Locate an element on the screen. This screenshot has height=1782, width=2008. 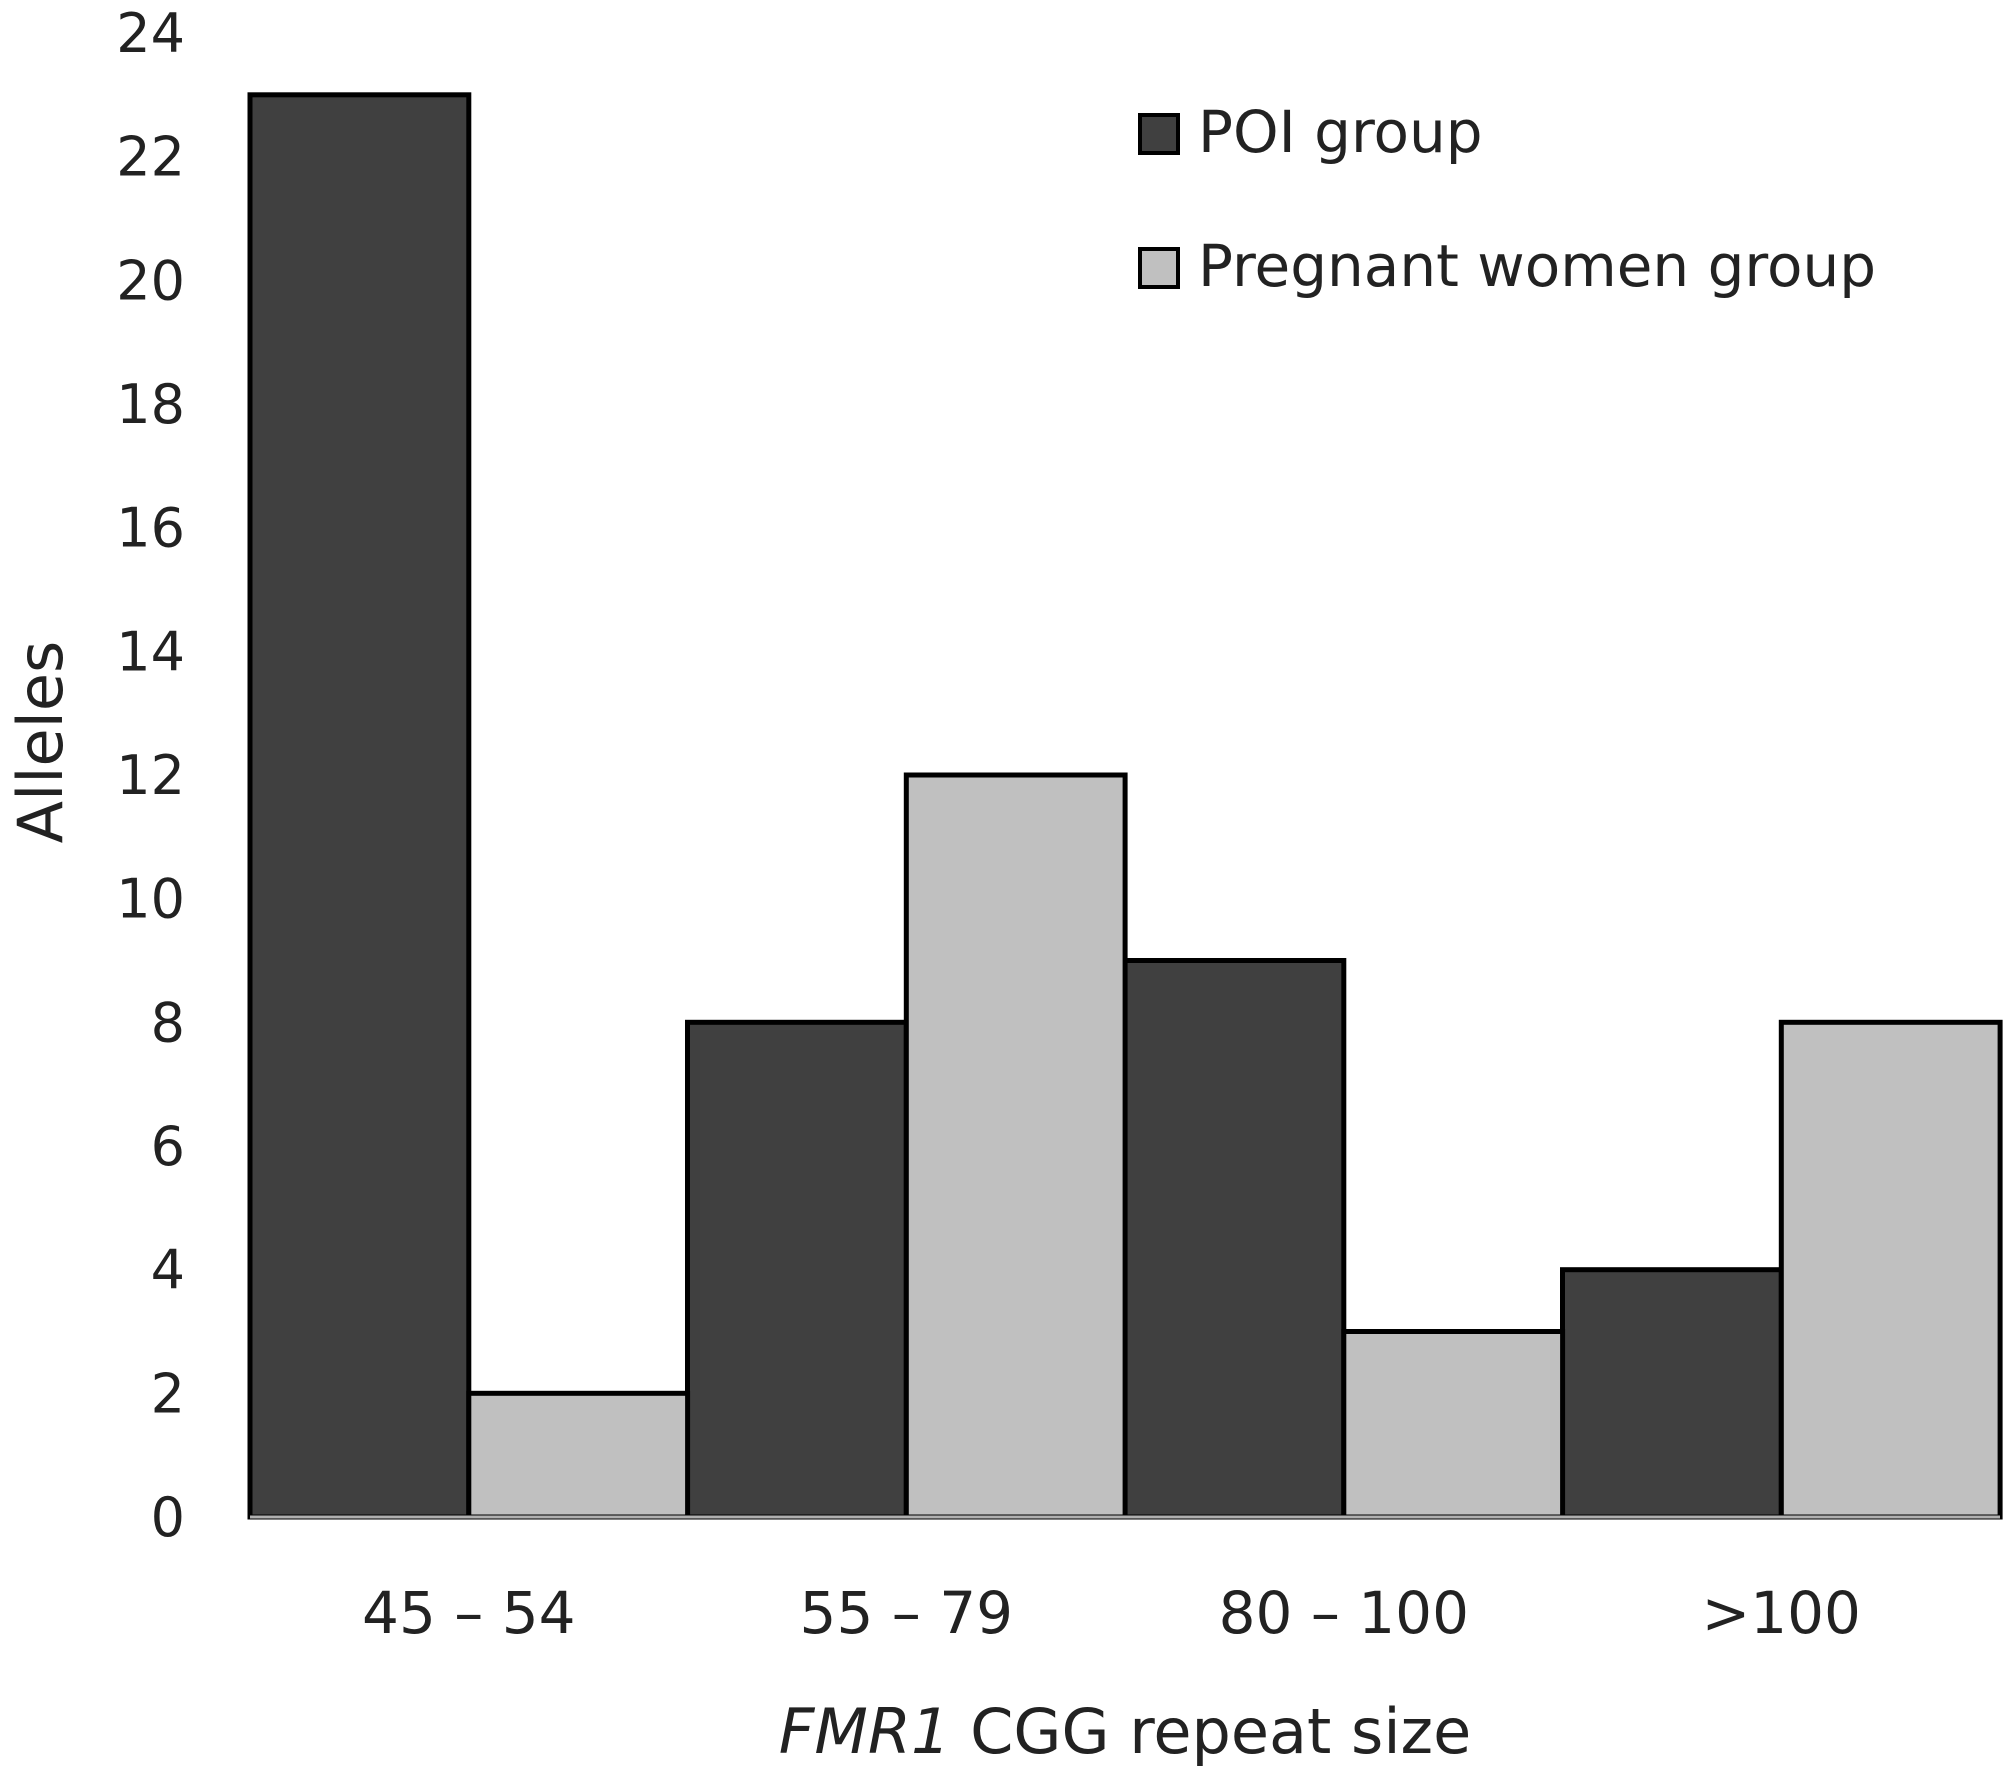
x-tick-label: 55 – 79 is located at coordinates (906, 1613).